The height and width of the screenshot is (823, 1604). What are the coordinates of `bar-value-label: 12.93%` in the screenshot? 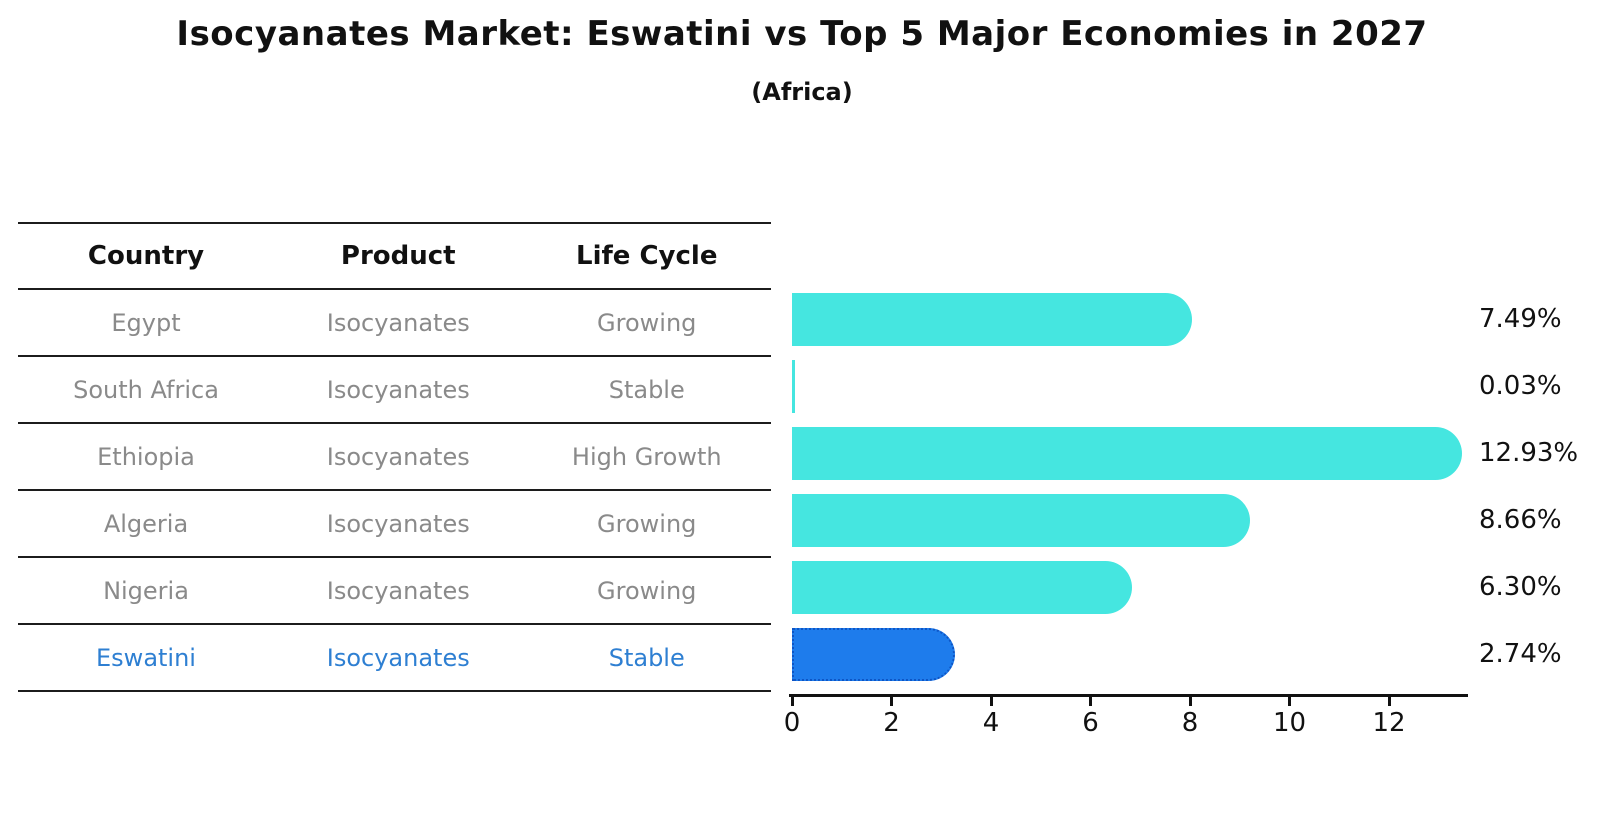 It's located at (1529, 453).